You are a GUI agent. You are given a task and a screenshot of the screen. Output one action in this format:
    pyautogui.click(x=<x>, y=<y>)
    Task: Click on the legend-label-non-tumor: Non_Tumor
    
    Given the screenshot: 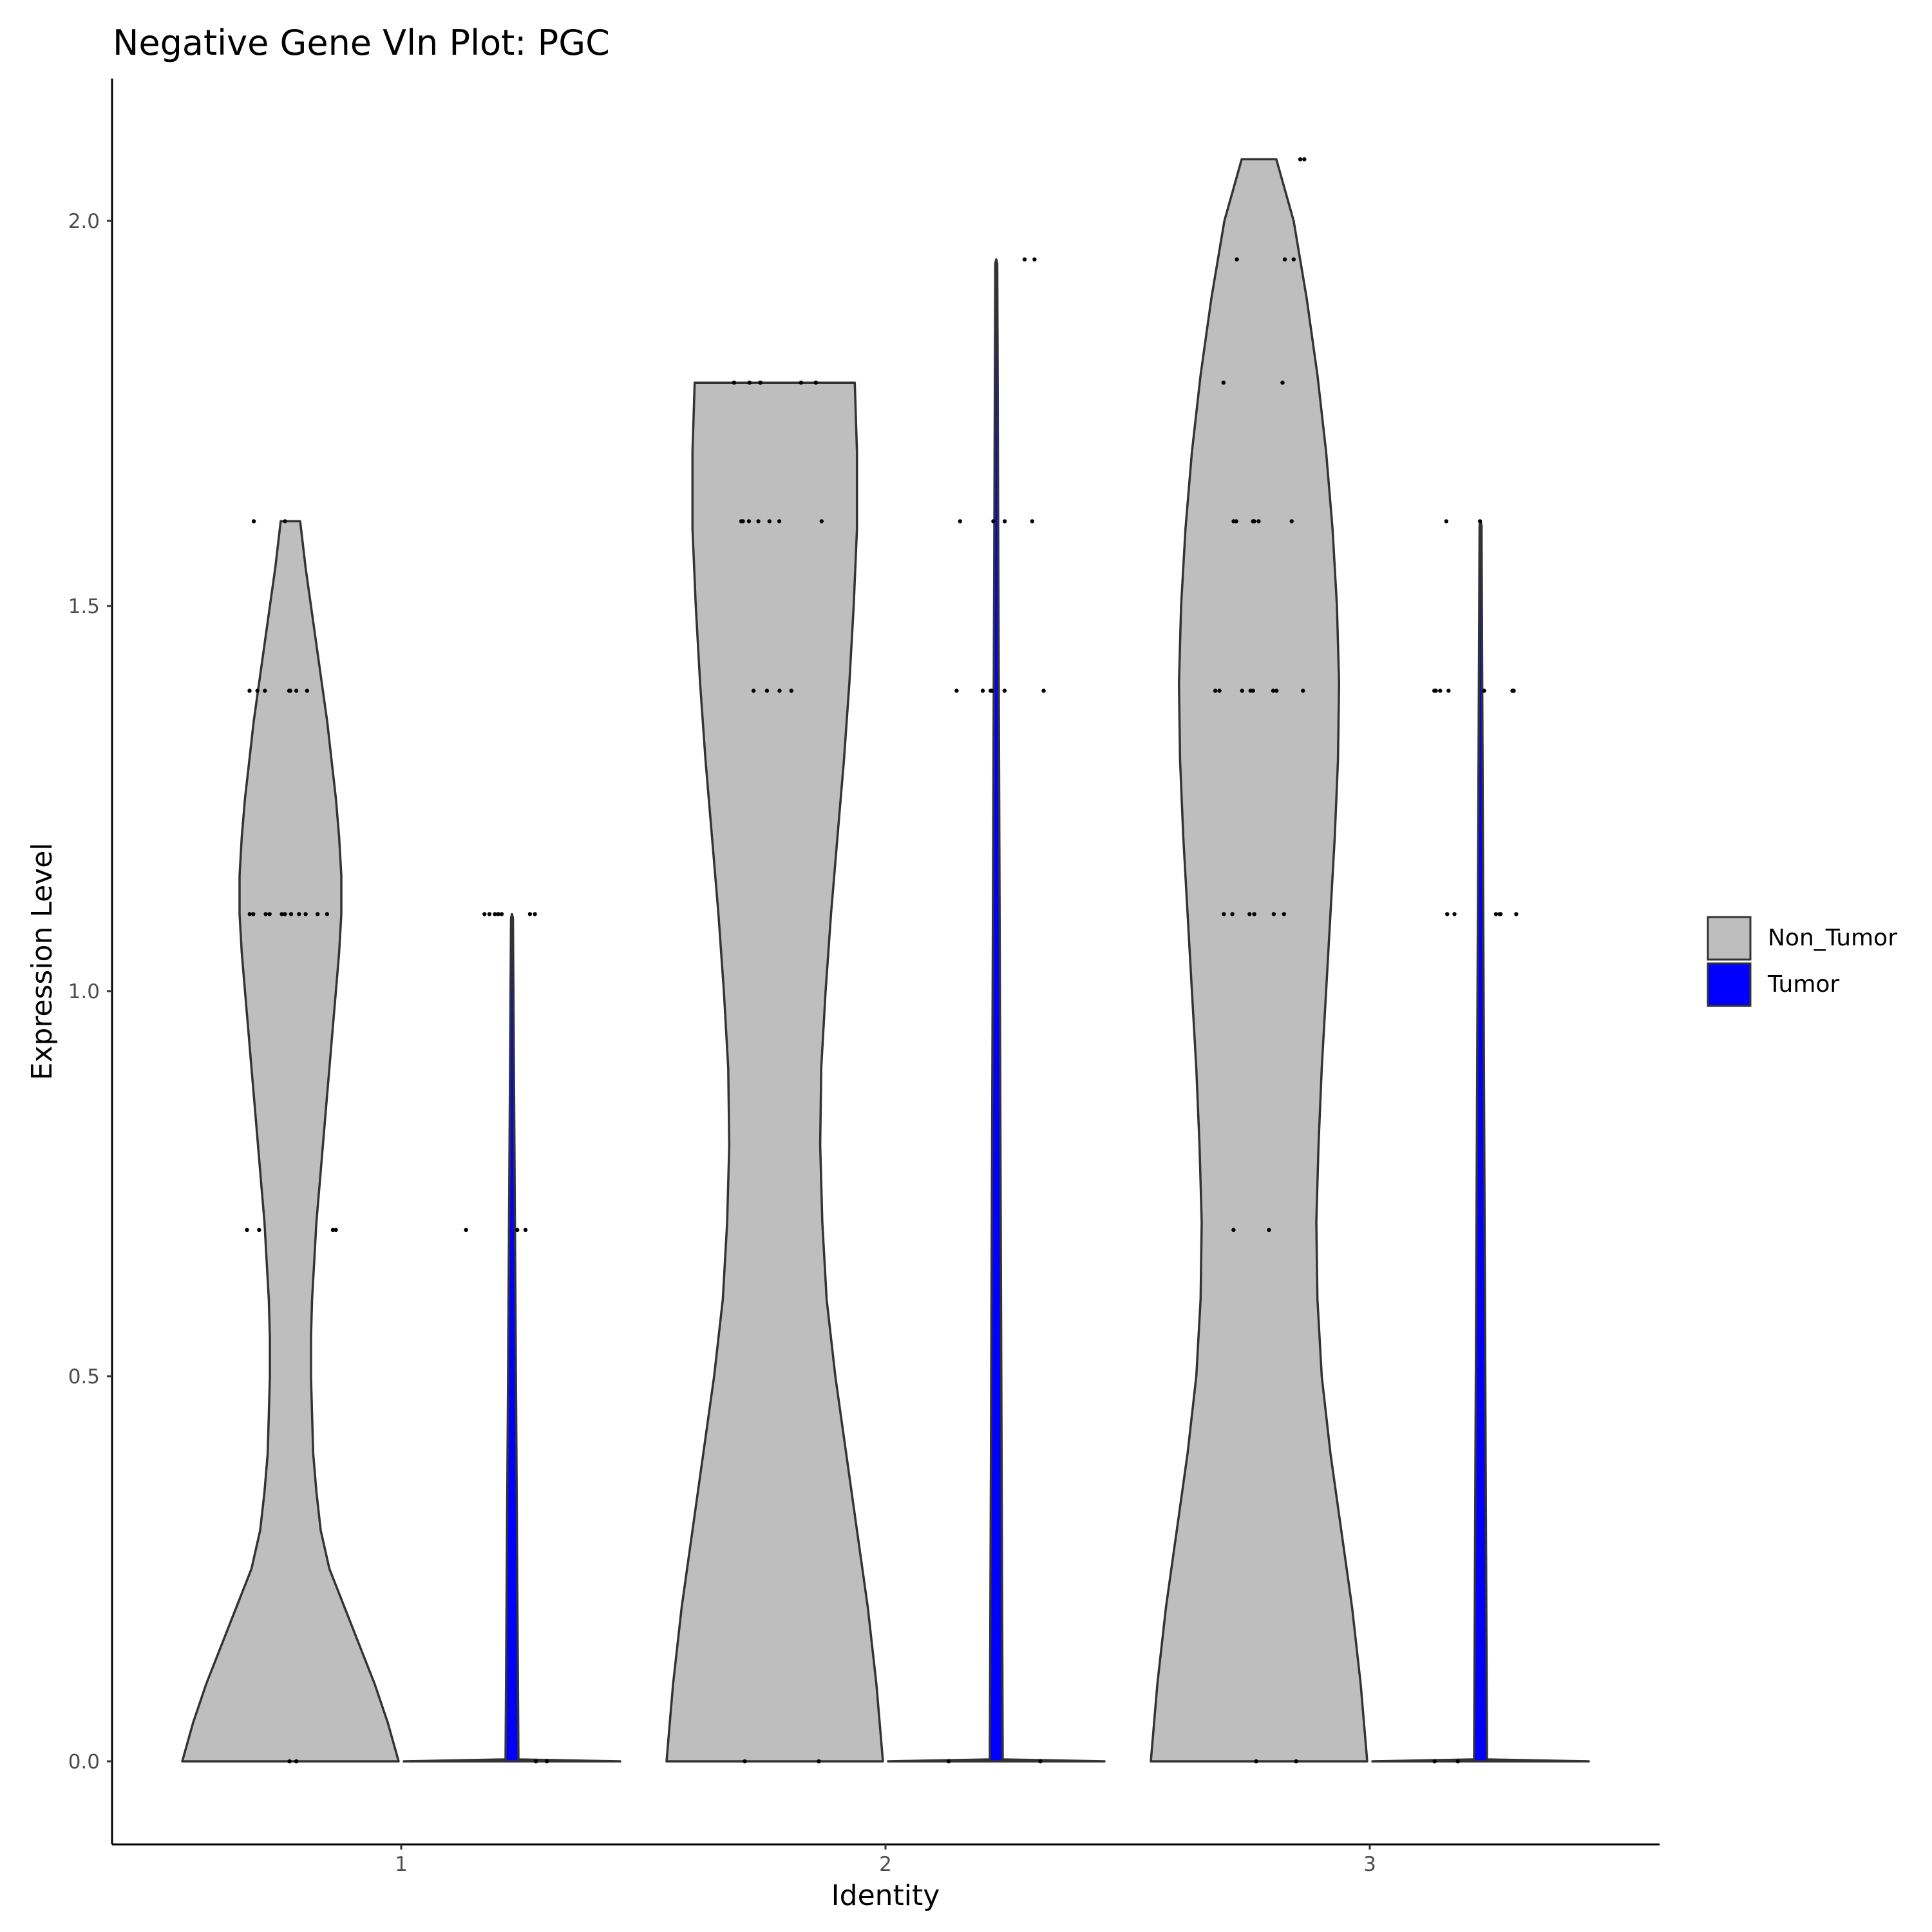 What is the action you would take?
    pyautogui.click(x=1832, y=938)
    